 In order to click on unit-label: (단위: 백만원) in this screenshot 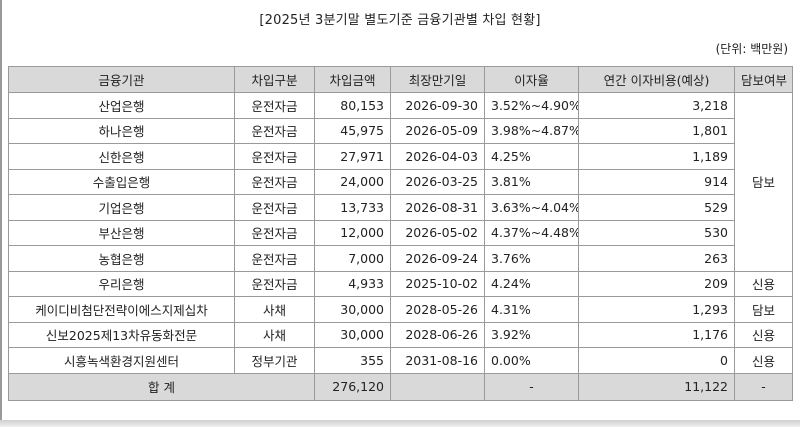, I will do `click(751, 49)`.